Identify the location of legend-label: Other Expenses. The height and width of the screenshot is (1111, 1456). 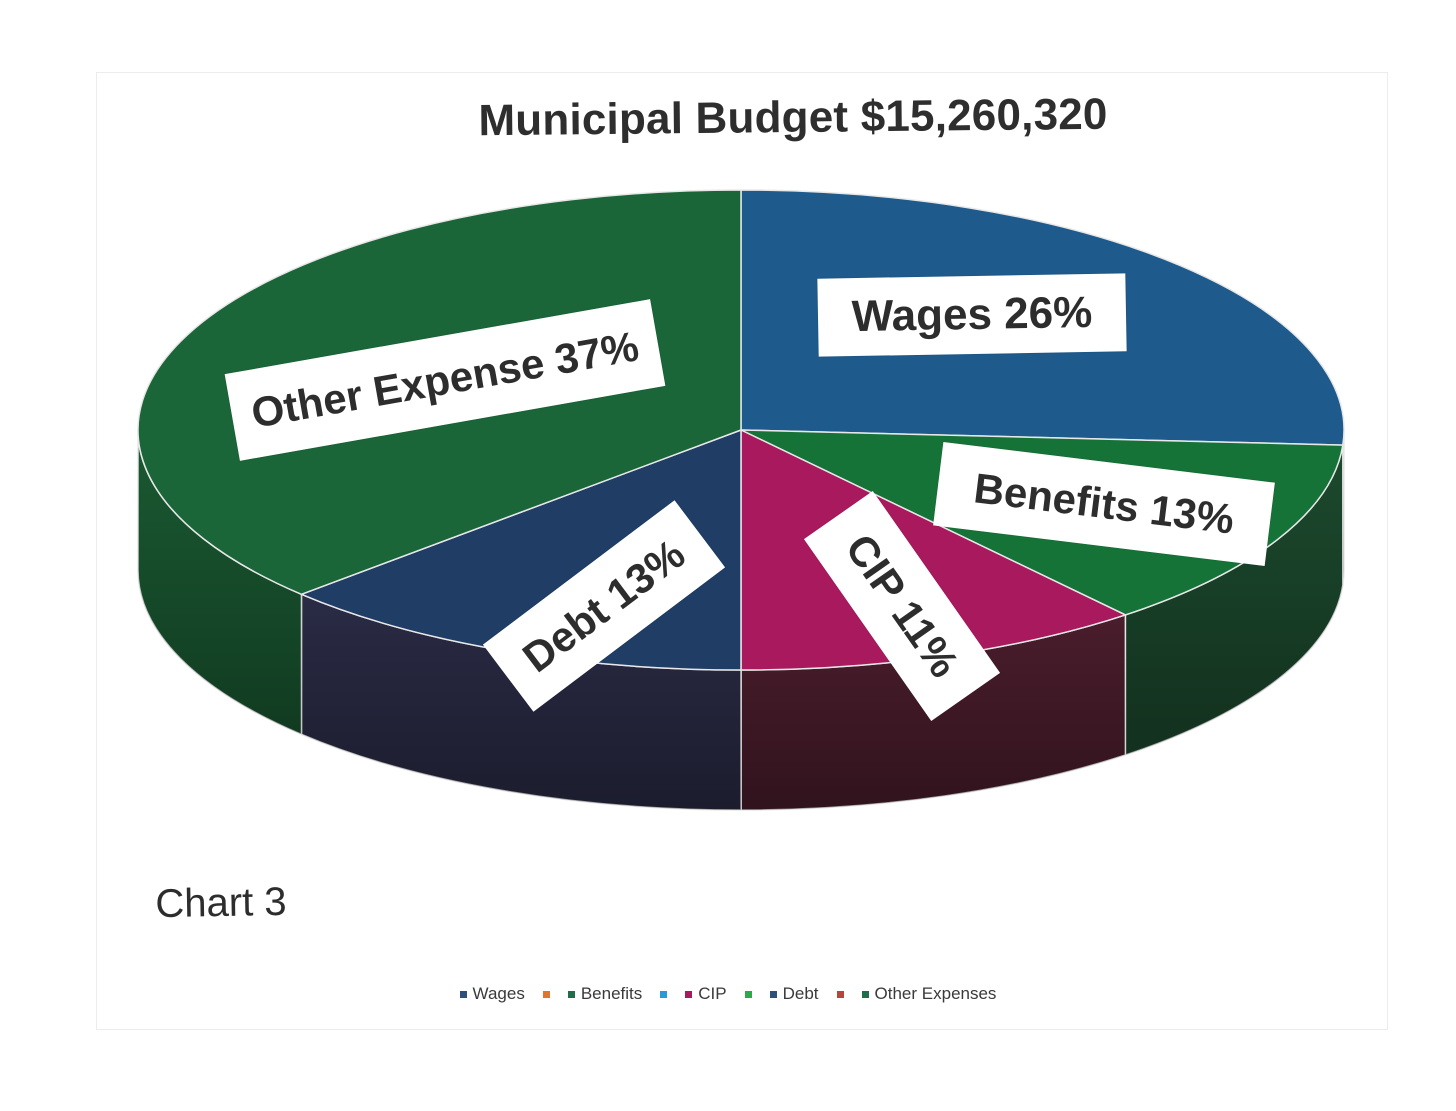
(935, 993).